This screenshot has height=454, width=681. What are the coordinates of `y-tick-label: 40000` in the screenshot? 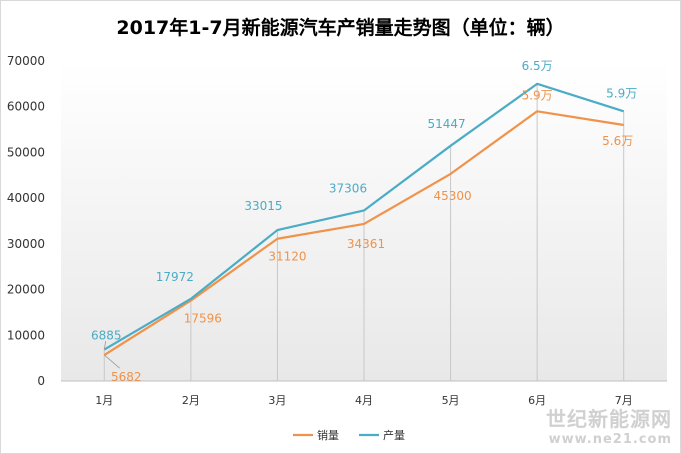 It's located at (26, 198).